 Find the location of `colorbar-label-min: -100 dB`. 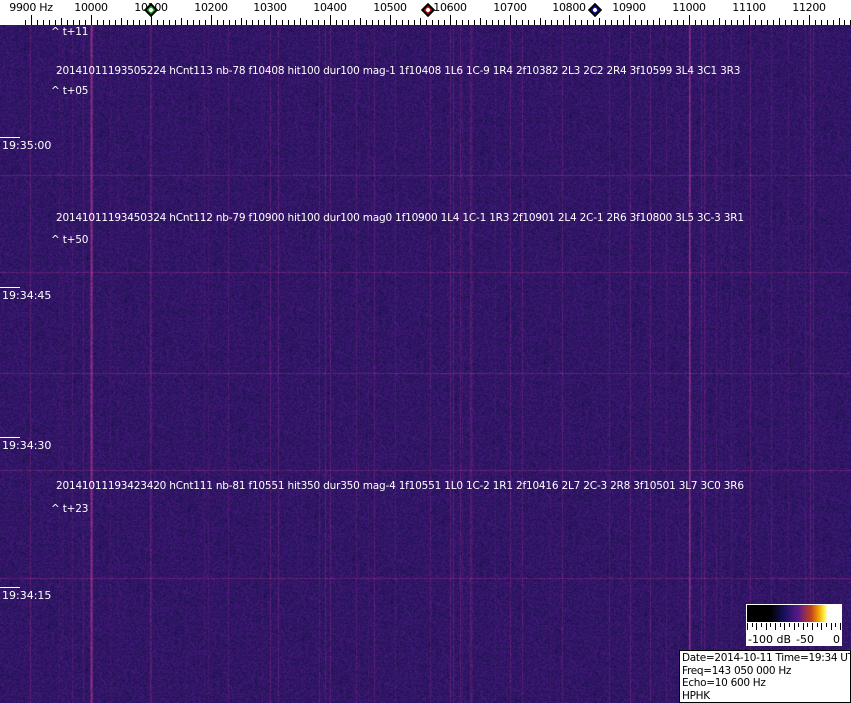

colorbar-label-min: -100 dB is located at coordinates (769, 639).